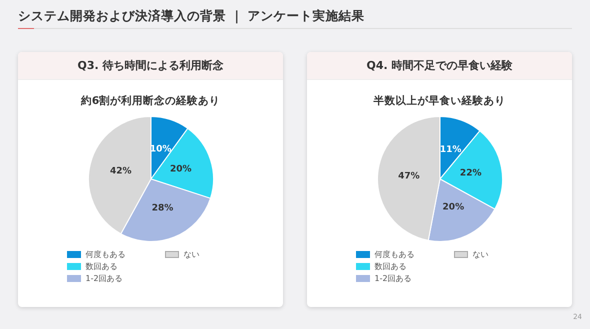  I want to click on data-label: 11%, so click(450, 149).